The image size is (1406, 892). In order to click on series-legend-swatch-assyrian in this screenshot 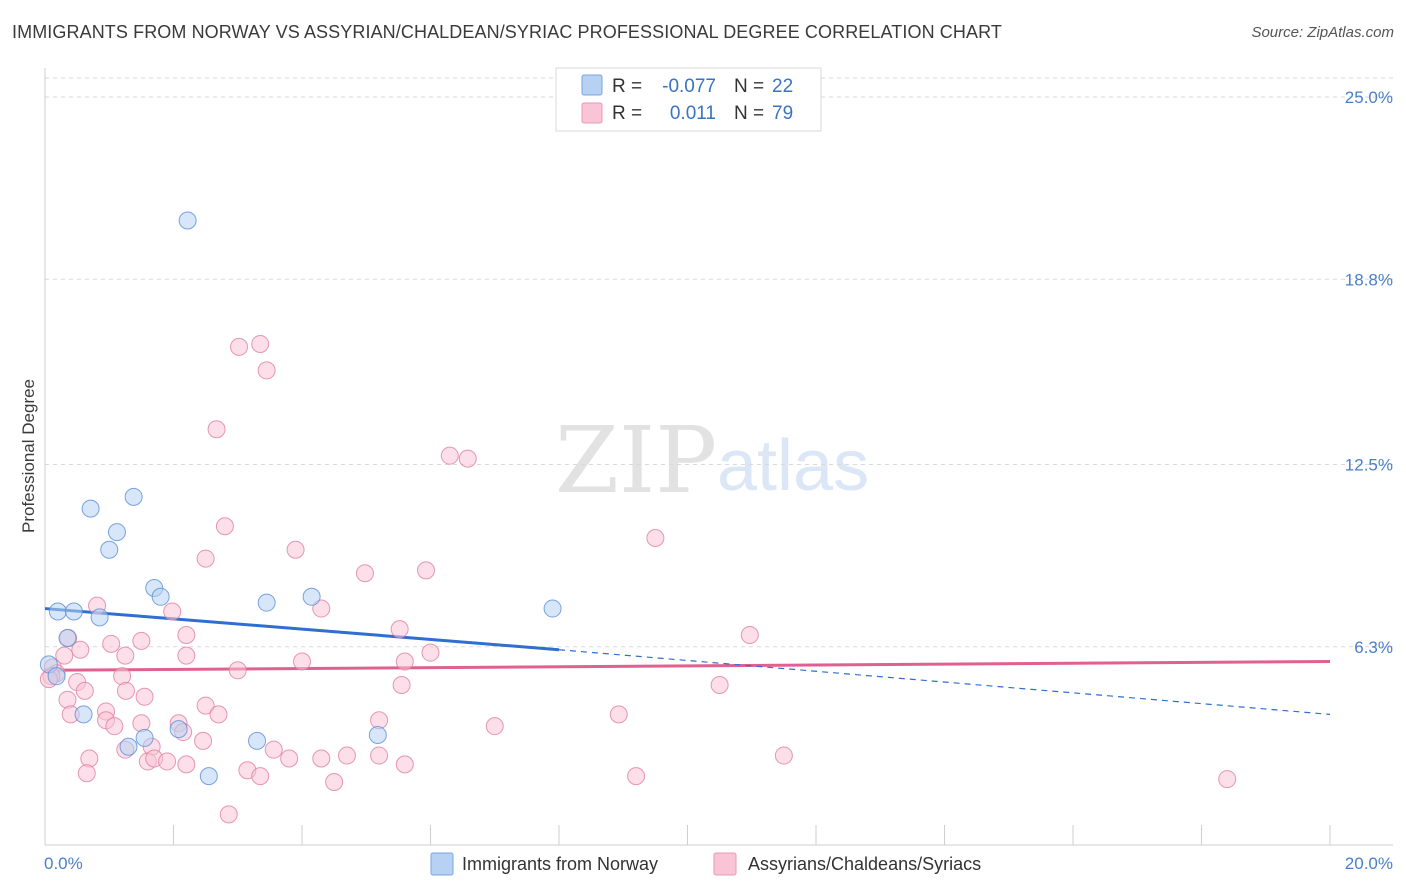, I will do `click(725, 864)`.